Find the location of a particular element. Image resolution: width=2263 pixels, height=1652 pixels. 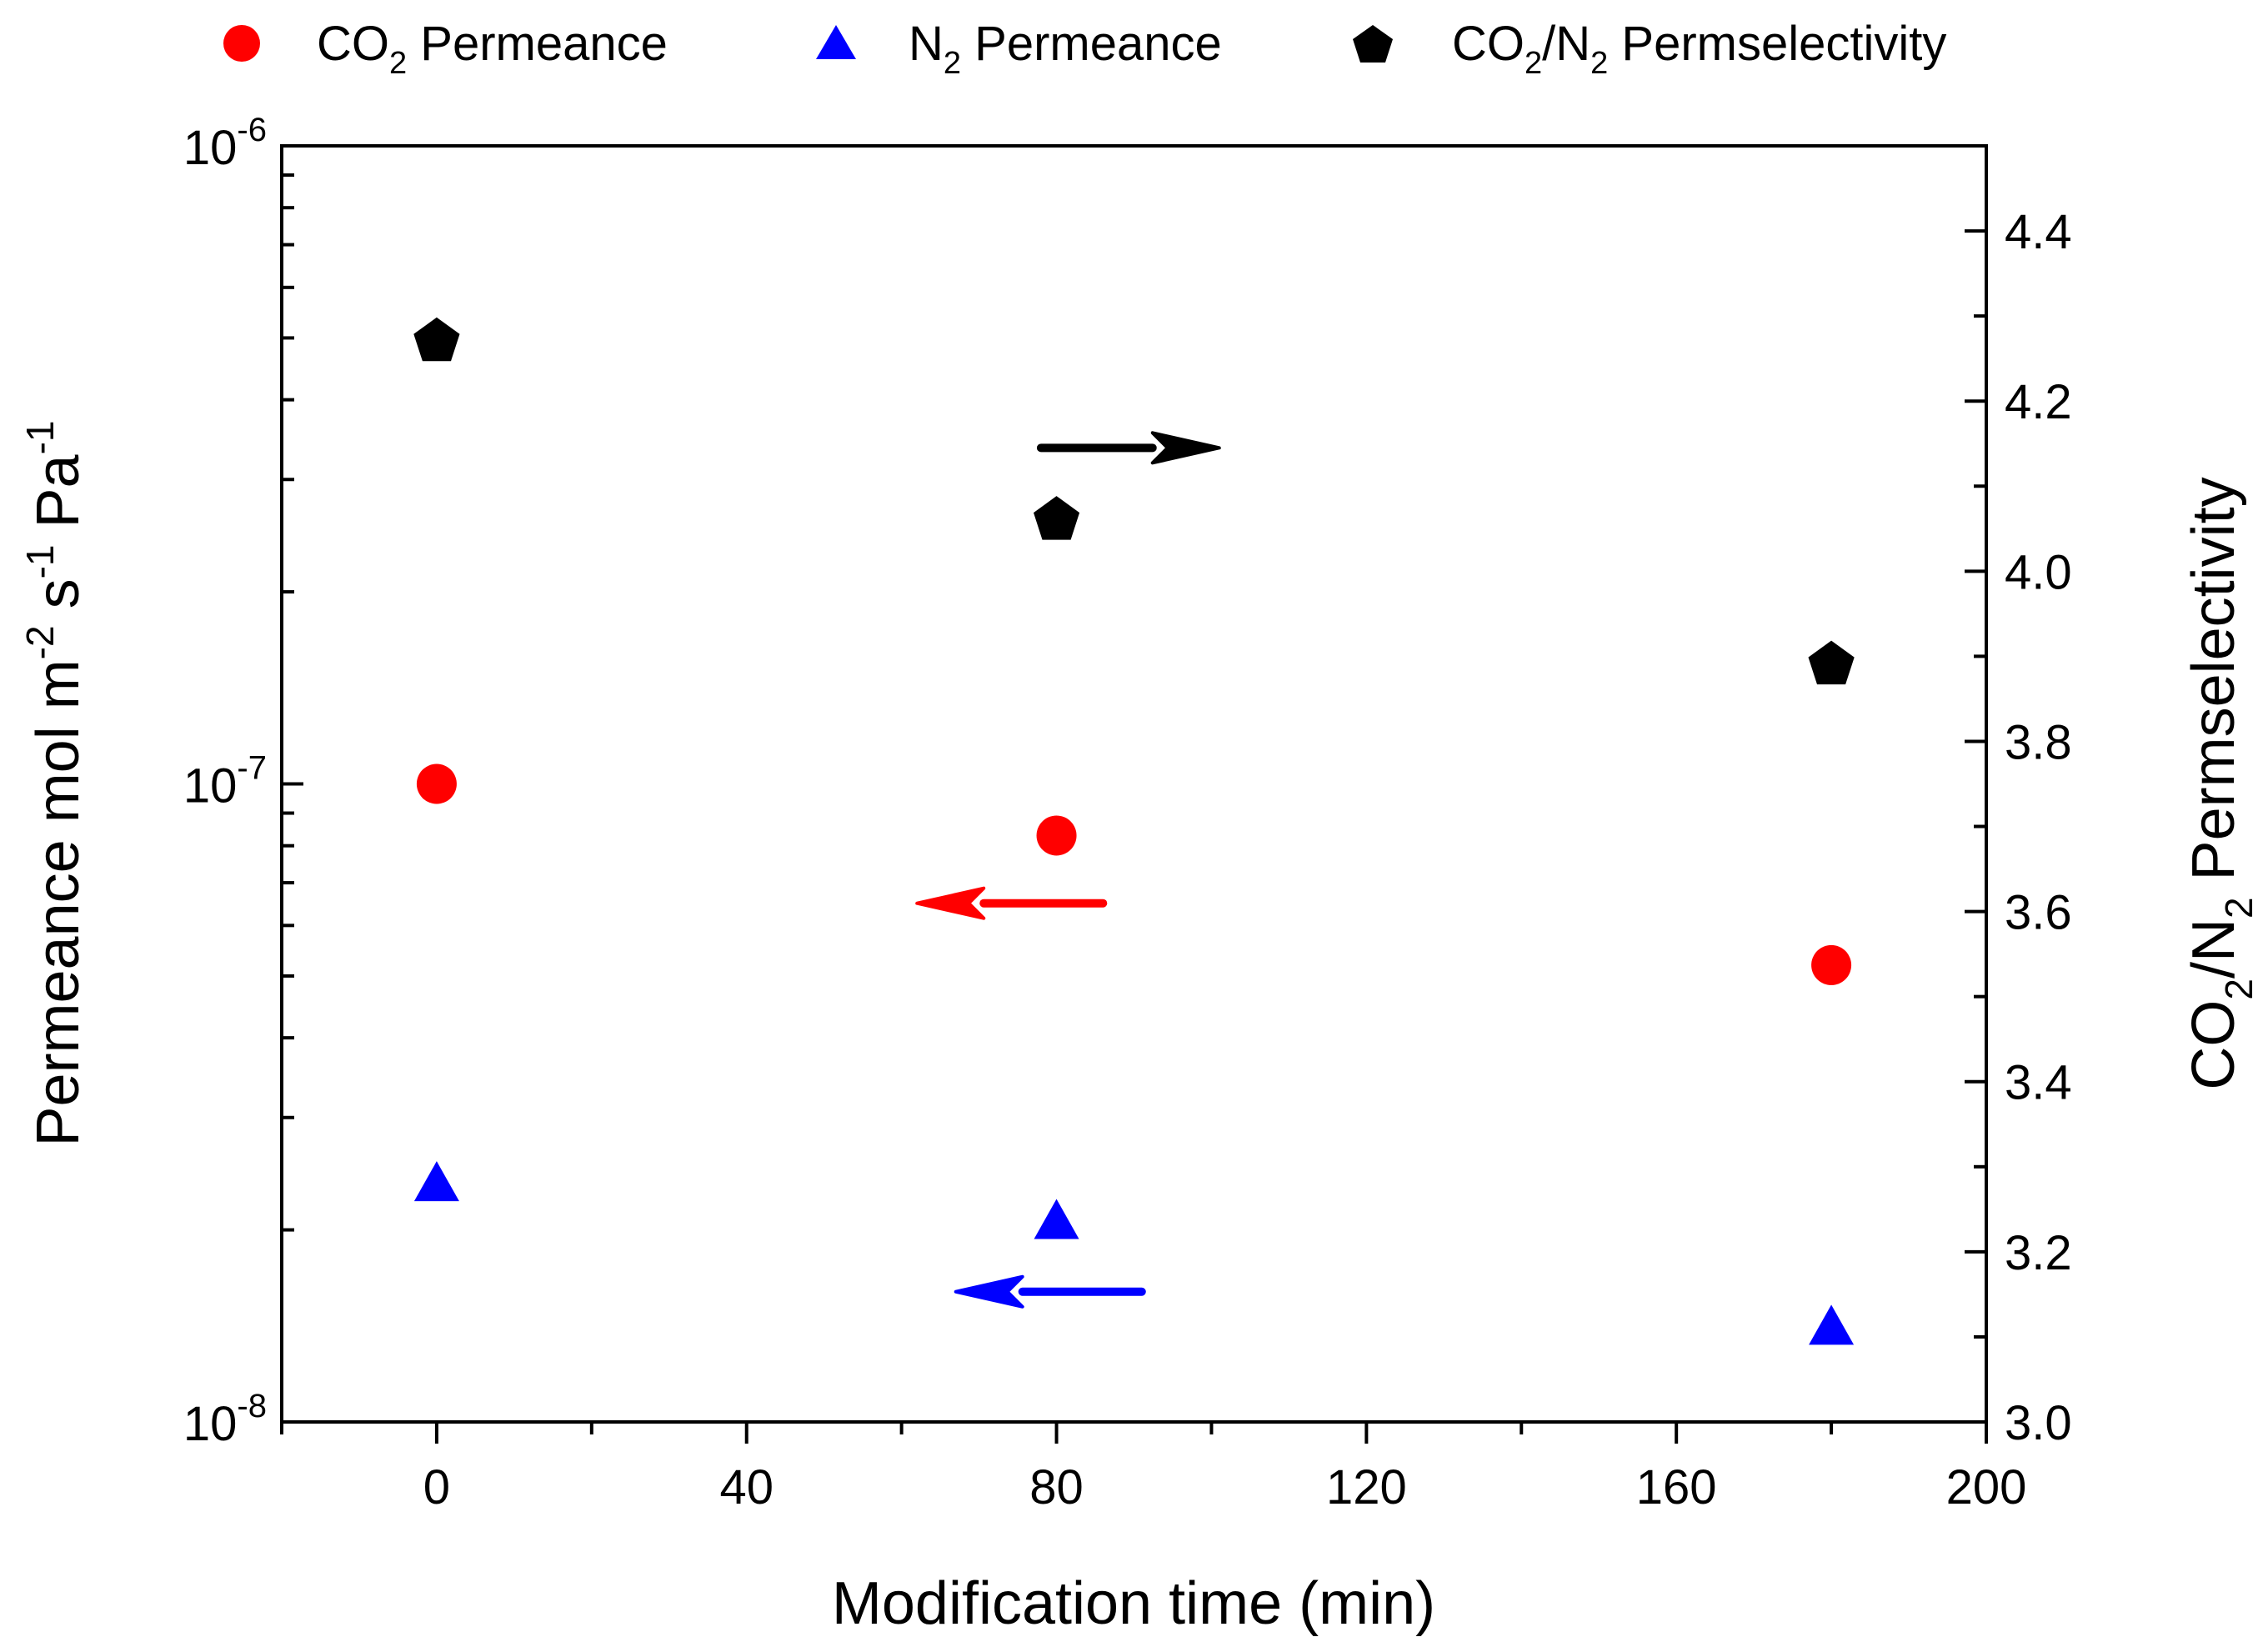

x-axis-title: Modification time (min) is located at coordinates (1134, 1603).